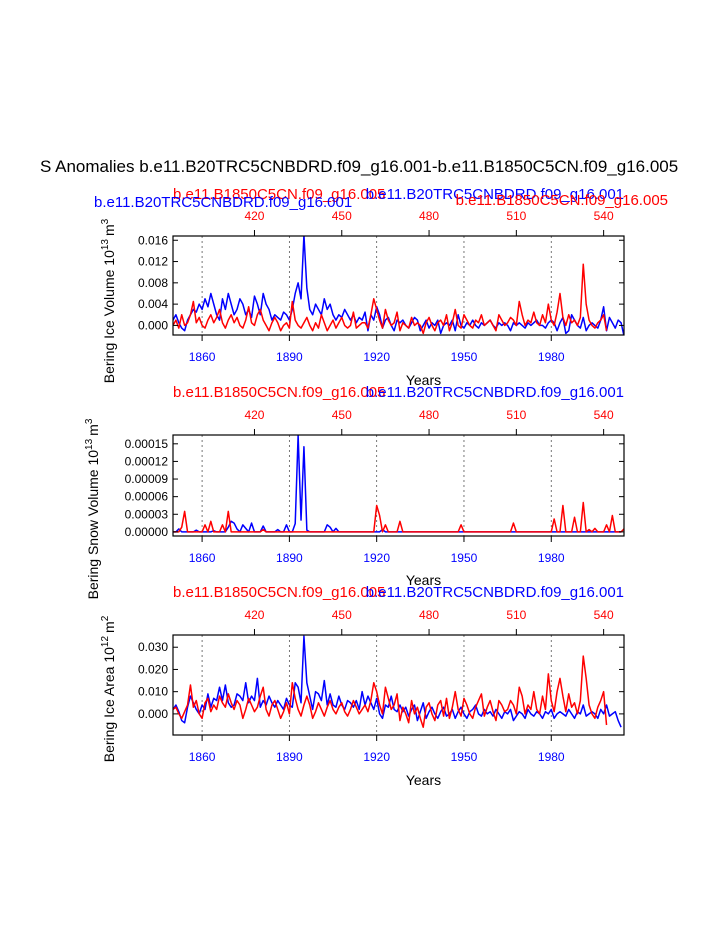  What do you see at coordinates (153, 262) in the screenshot?
I see `y-tick-label: 0.012` at bounding box center [153, 262].